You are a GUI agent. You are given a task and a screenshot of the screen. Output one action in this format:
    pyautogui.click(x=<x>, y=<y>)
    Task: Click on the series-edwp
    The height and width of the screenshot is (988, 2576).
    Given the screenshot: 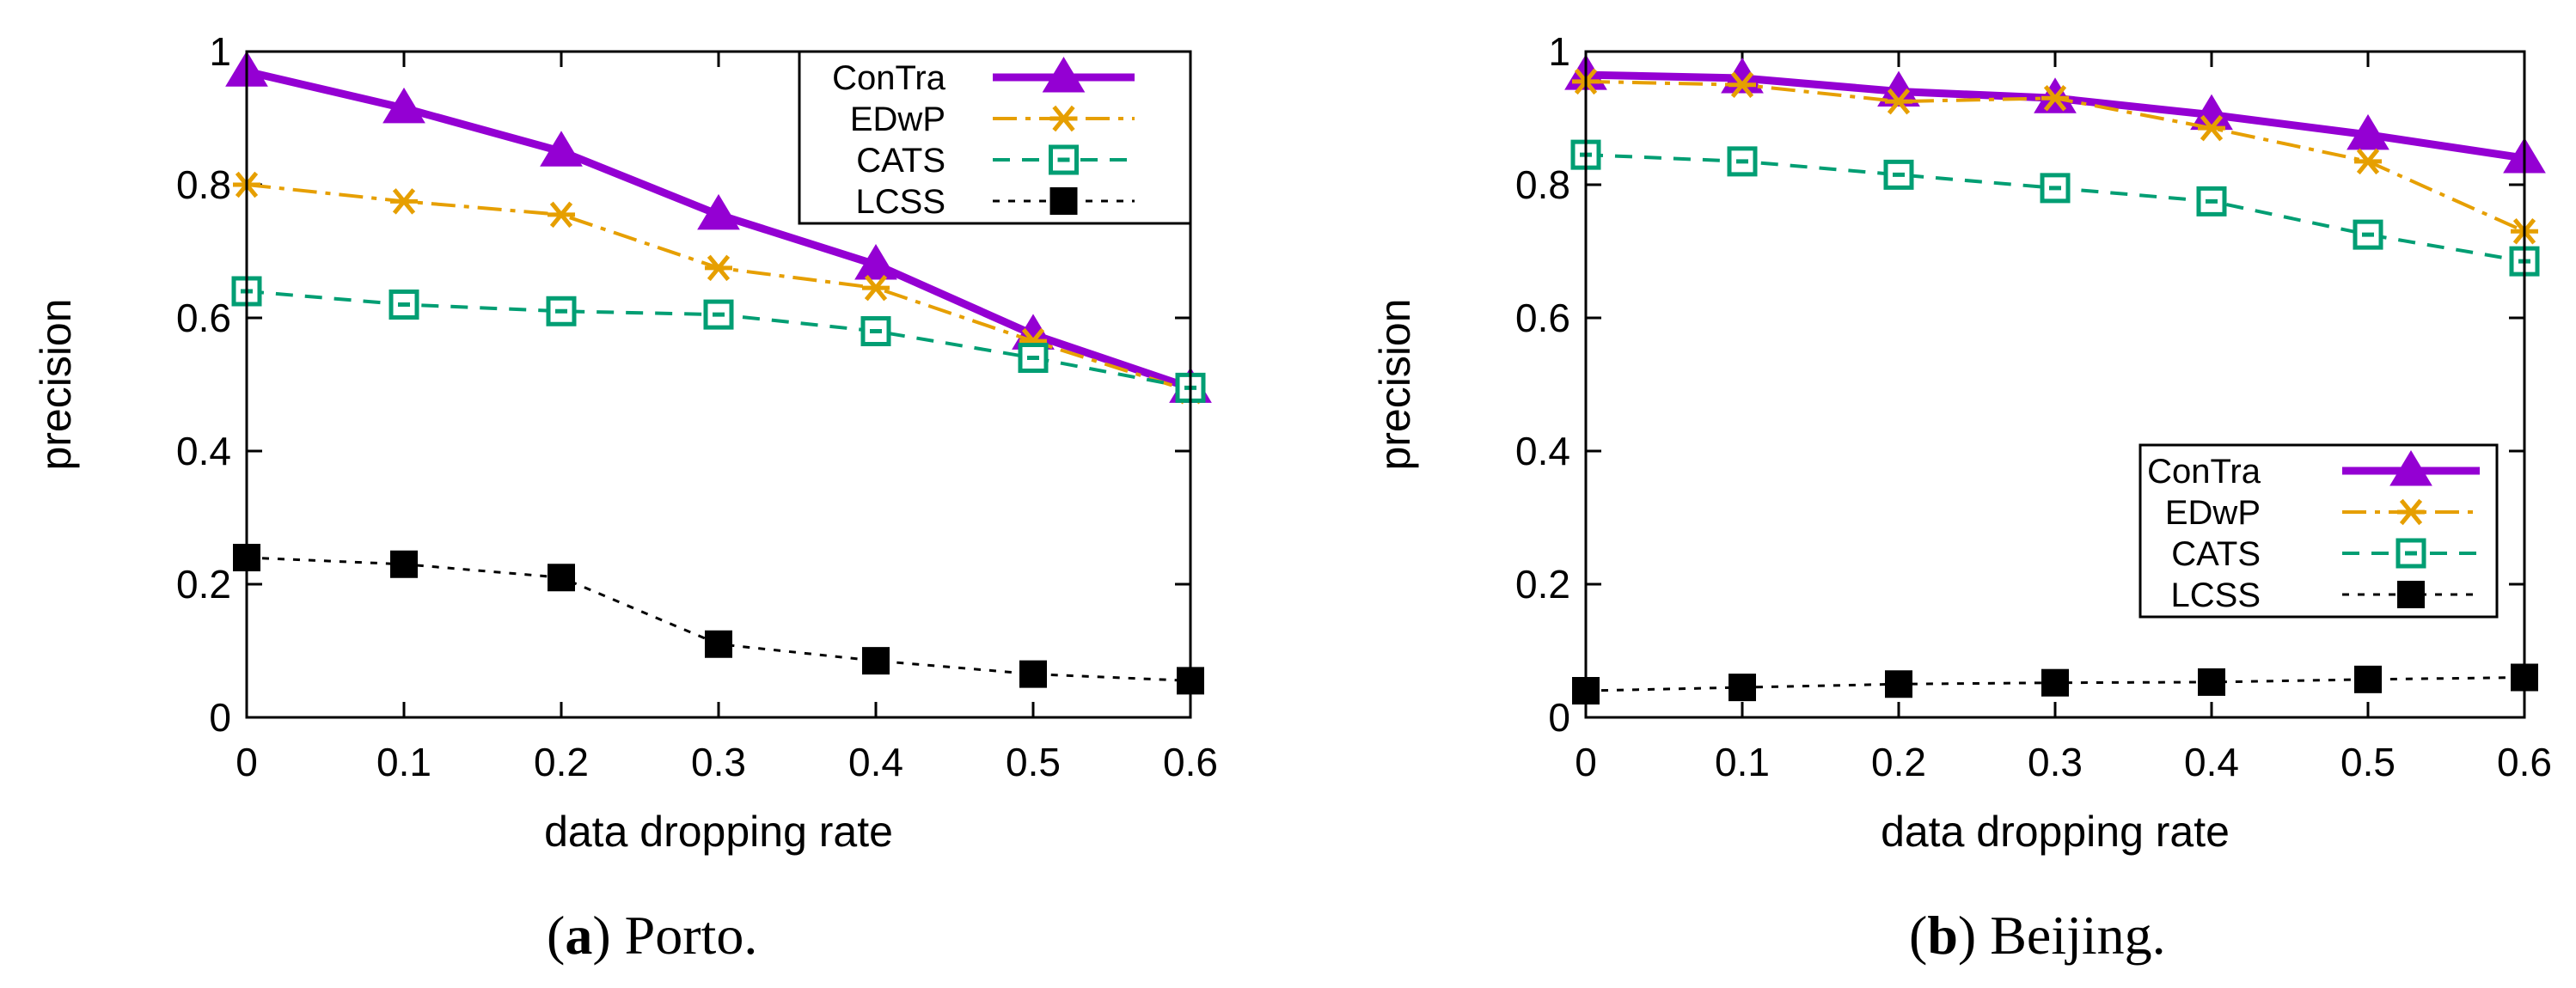 What is the action you would take?
    pyautogui.click(x=2055, y=156)
    